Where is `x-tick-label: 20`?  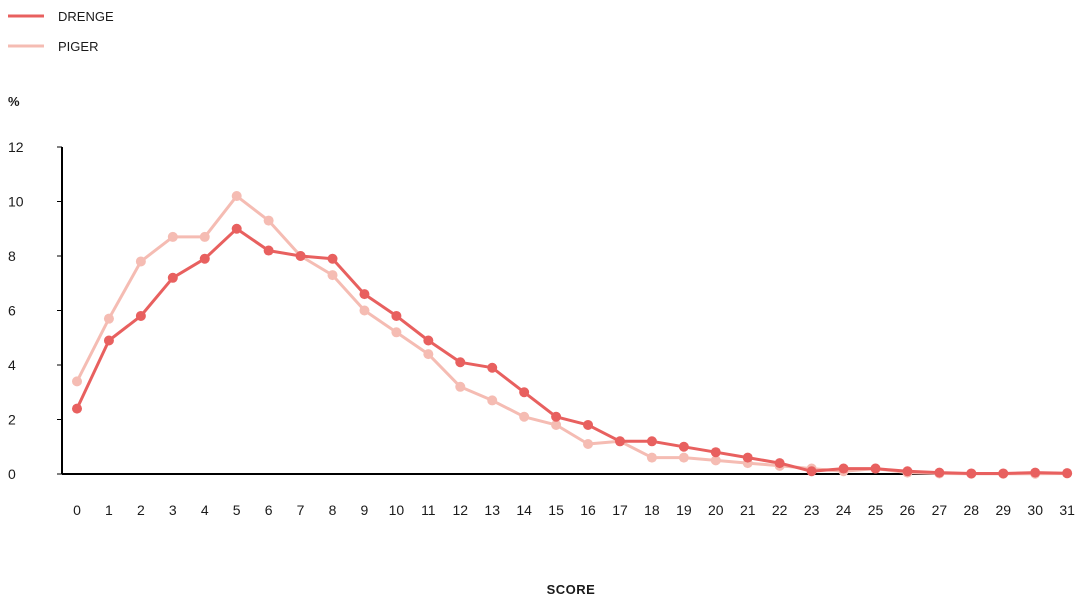 x-tick-label: 20 is located at coordinates (716, 510).